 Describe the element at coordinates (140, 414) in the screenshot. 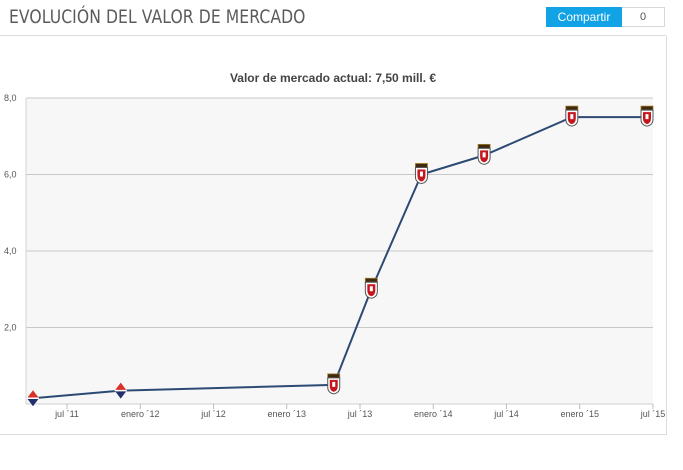

I see `x-tick-label: enero ´12` at that location.